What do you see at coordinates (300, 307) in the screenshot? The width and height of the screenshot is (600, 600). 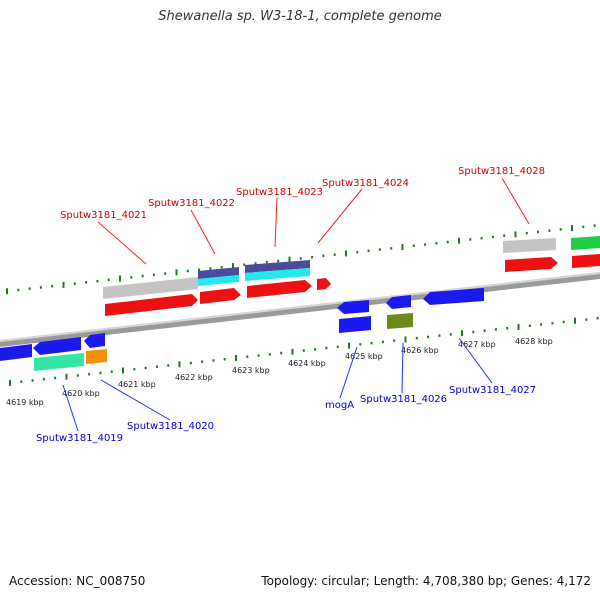 I see `genome-backbone-highlight` at bounding box center [300, 307].